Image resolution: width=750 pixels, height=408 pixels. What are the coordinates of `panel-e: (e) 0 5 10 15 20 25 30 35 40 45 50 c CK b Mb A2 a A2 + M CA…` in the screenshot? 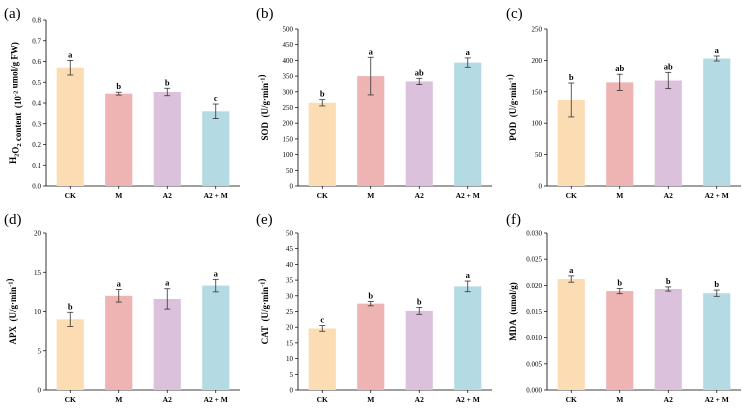 It's located at (374, 308).